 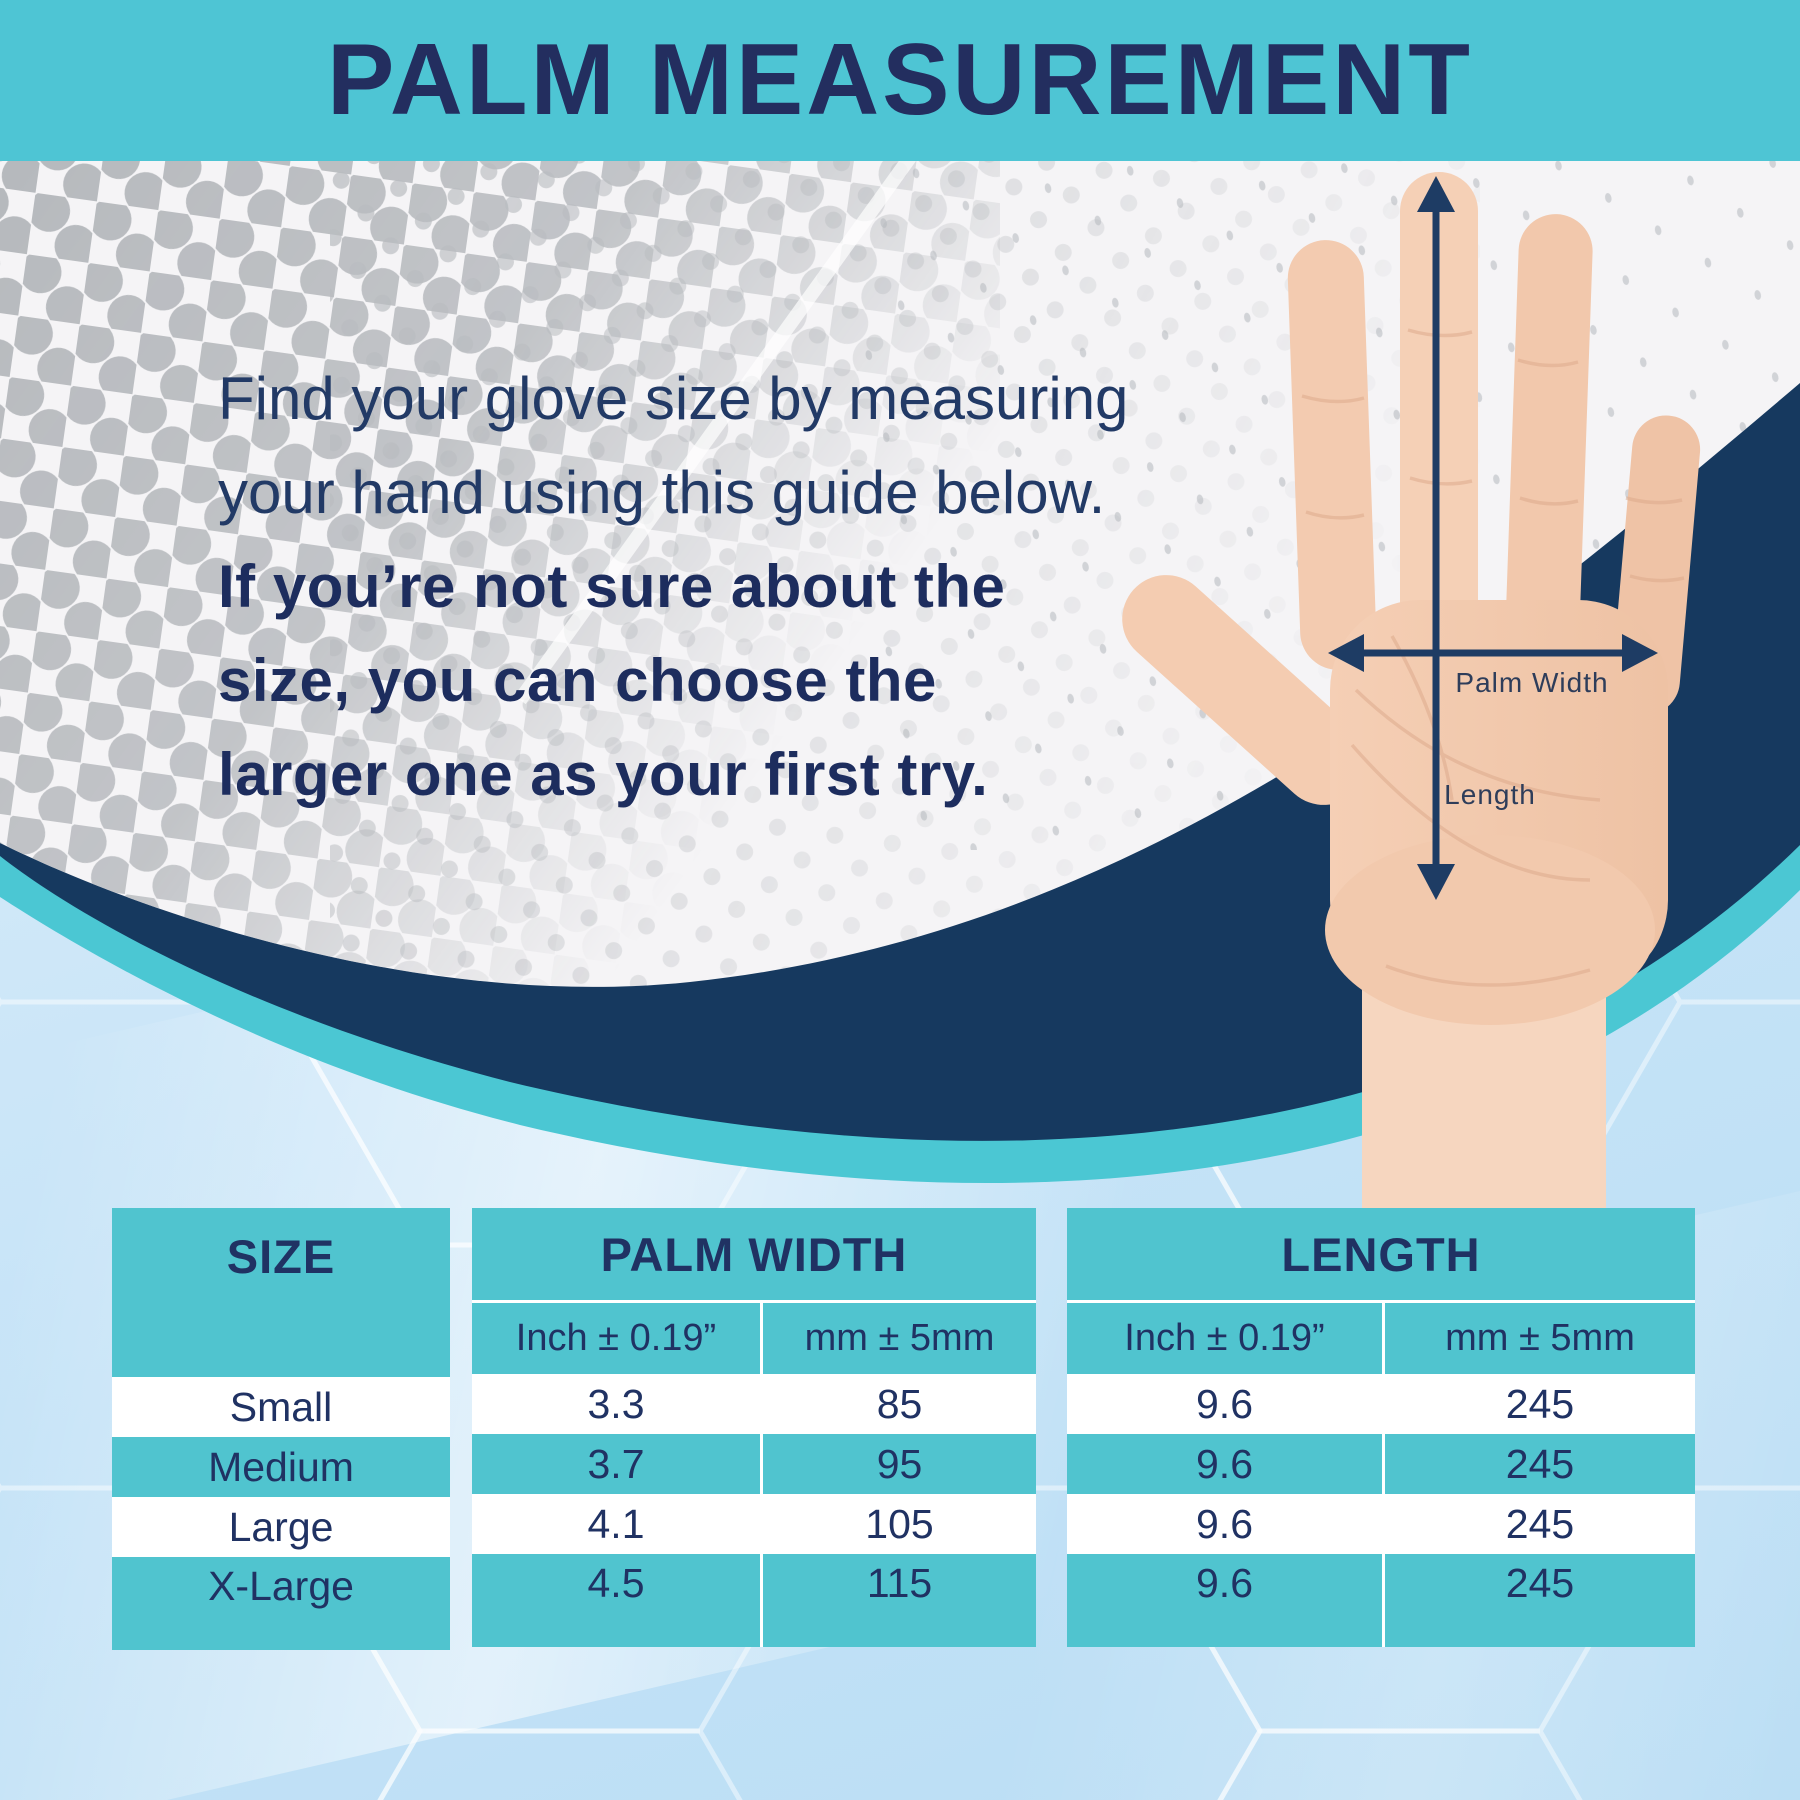 What do you see at coordinates (1549, 440) in the screenshot?
I see `ring-finger` at bounding box center [1549, 440].